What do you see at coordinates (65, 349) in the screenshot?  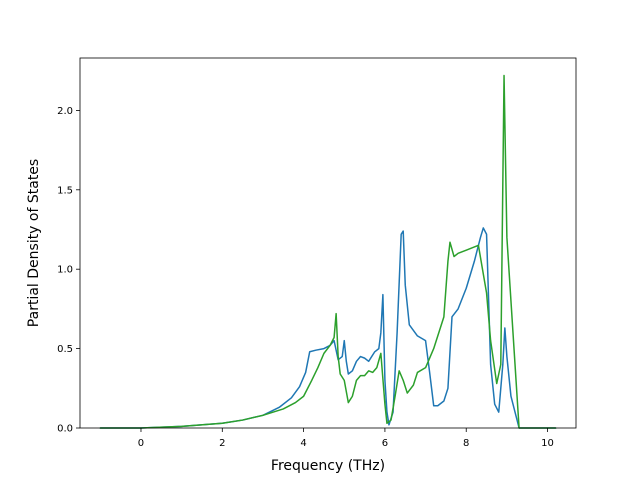 I see `y-tick-label: 0.5` at bounding box center [65, 349].